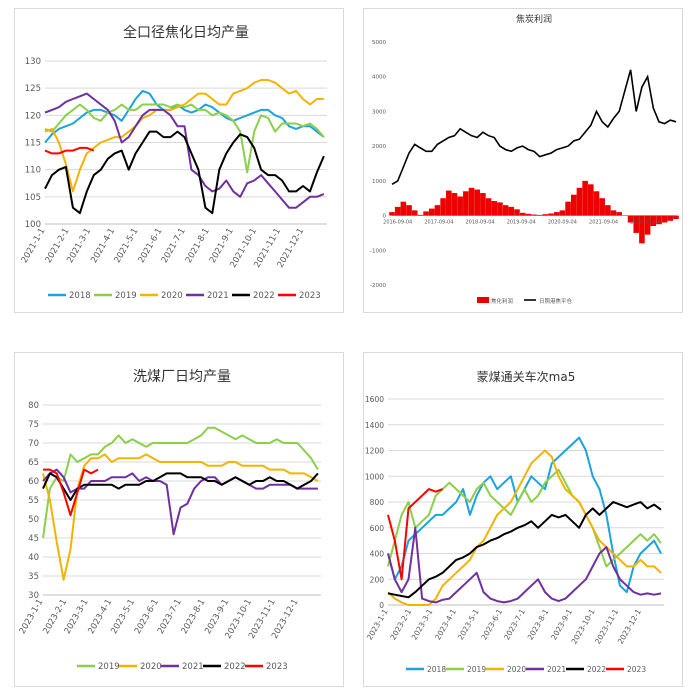 Image resolution: width=693 pixels, height=698 pixels. I want to click on y-tick-label: 1200, so click(374, 451).